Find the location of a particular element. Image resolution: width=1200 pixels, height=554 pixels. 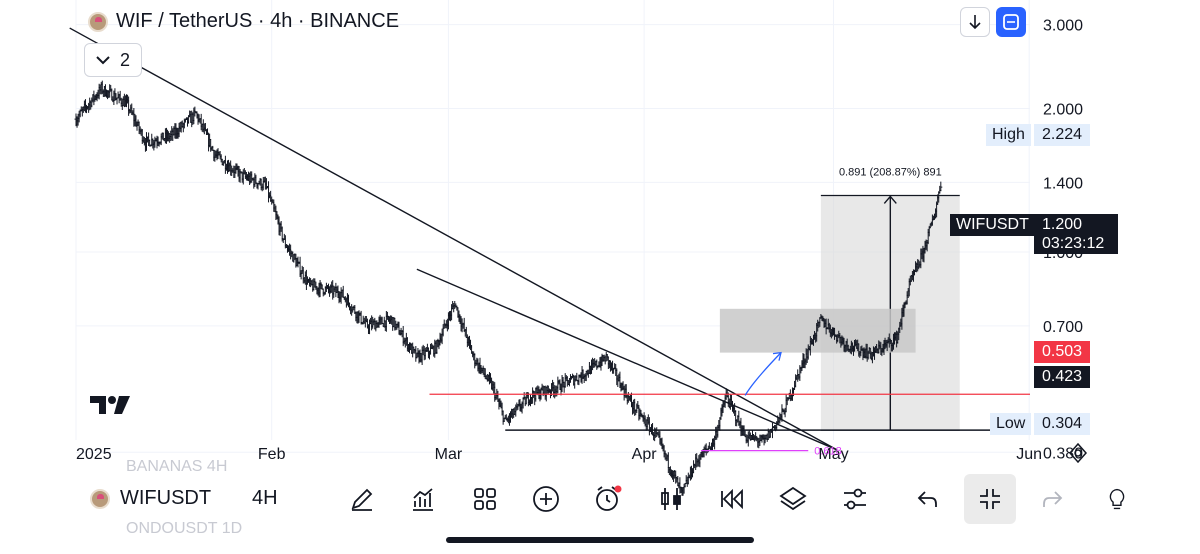

undo-icon is located at coordinates (928, 499).